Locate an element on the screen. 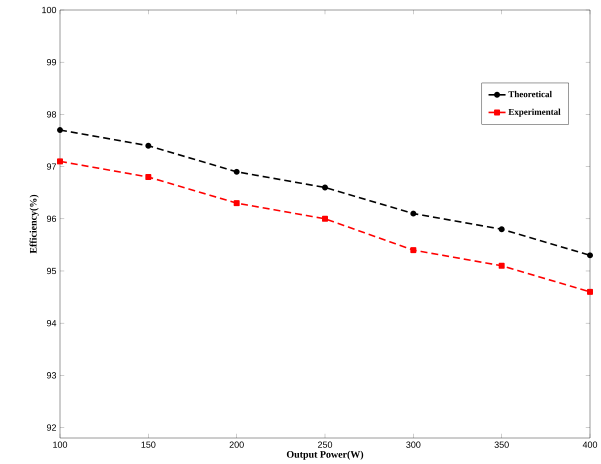 This screenshot has width=601, height=464. x-tick-label: 150 is located at coordinates (149, 445).